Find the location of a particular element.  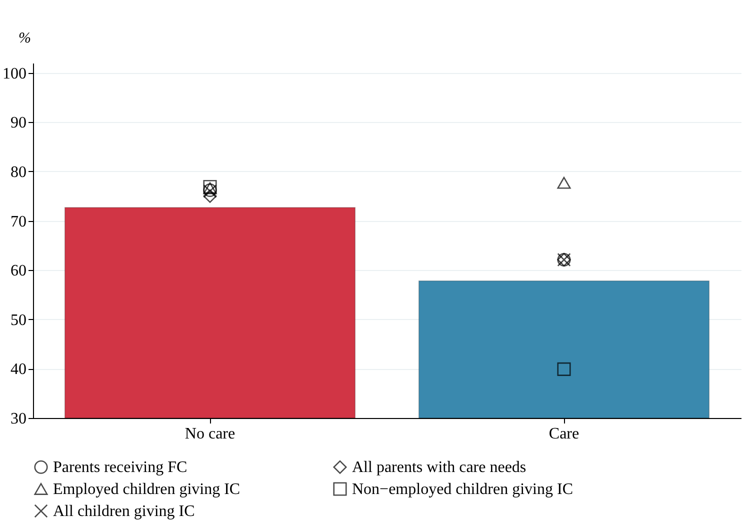

legend-label: Non−employed children giving IC is located at coordinates (462, 489).